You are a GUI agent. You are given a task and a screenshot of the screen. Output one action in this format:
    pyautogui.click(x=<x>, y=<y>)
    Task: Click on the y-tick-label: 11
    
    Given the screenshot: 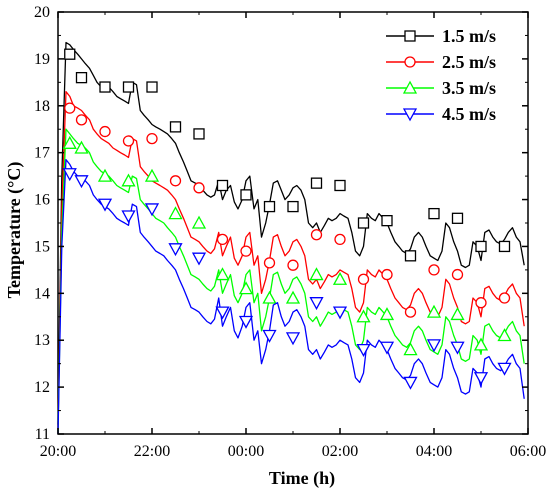 What is the action you would take?
    pyautogui.click(x=42, y=434)
    